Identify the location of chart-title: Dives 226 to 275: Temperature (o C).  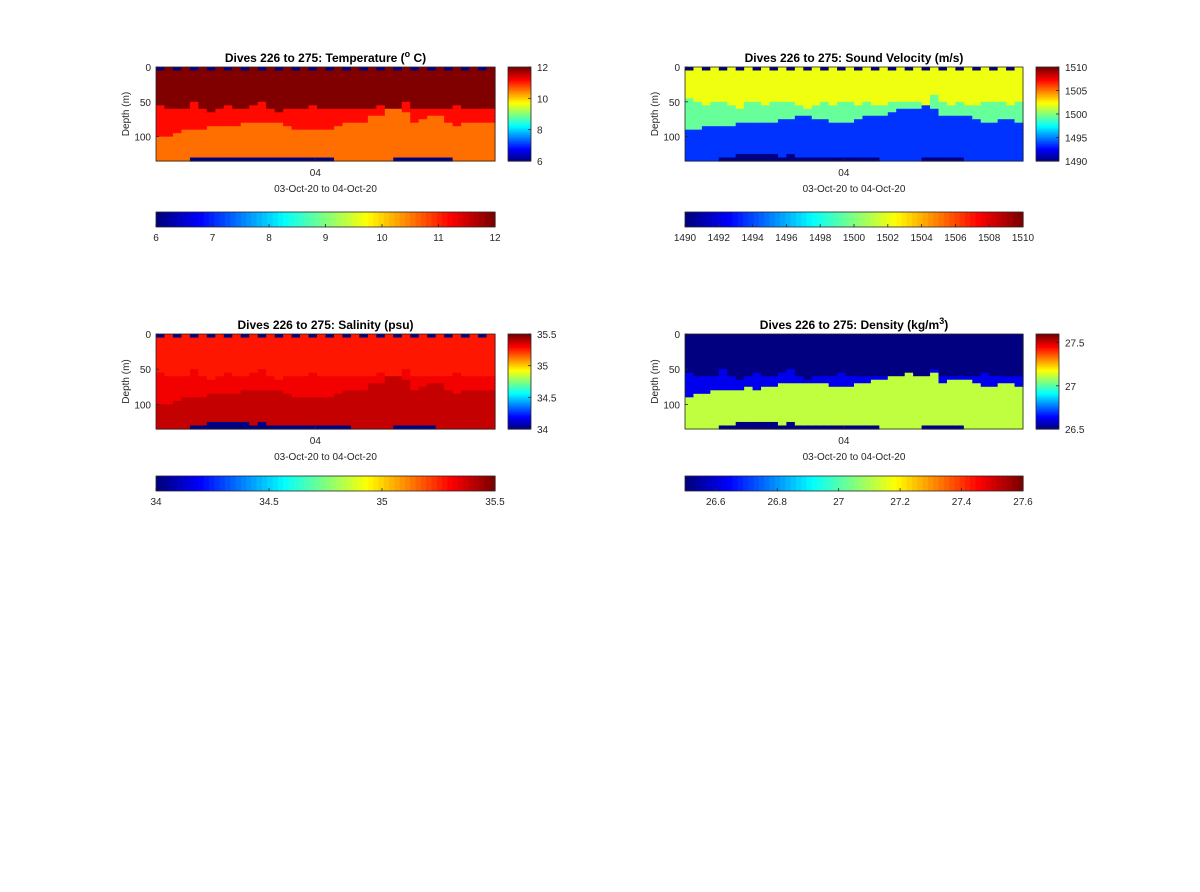
(325, 57).